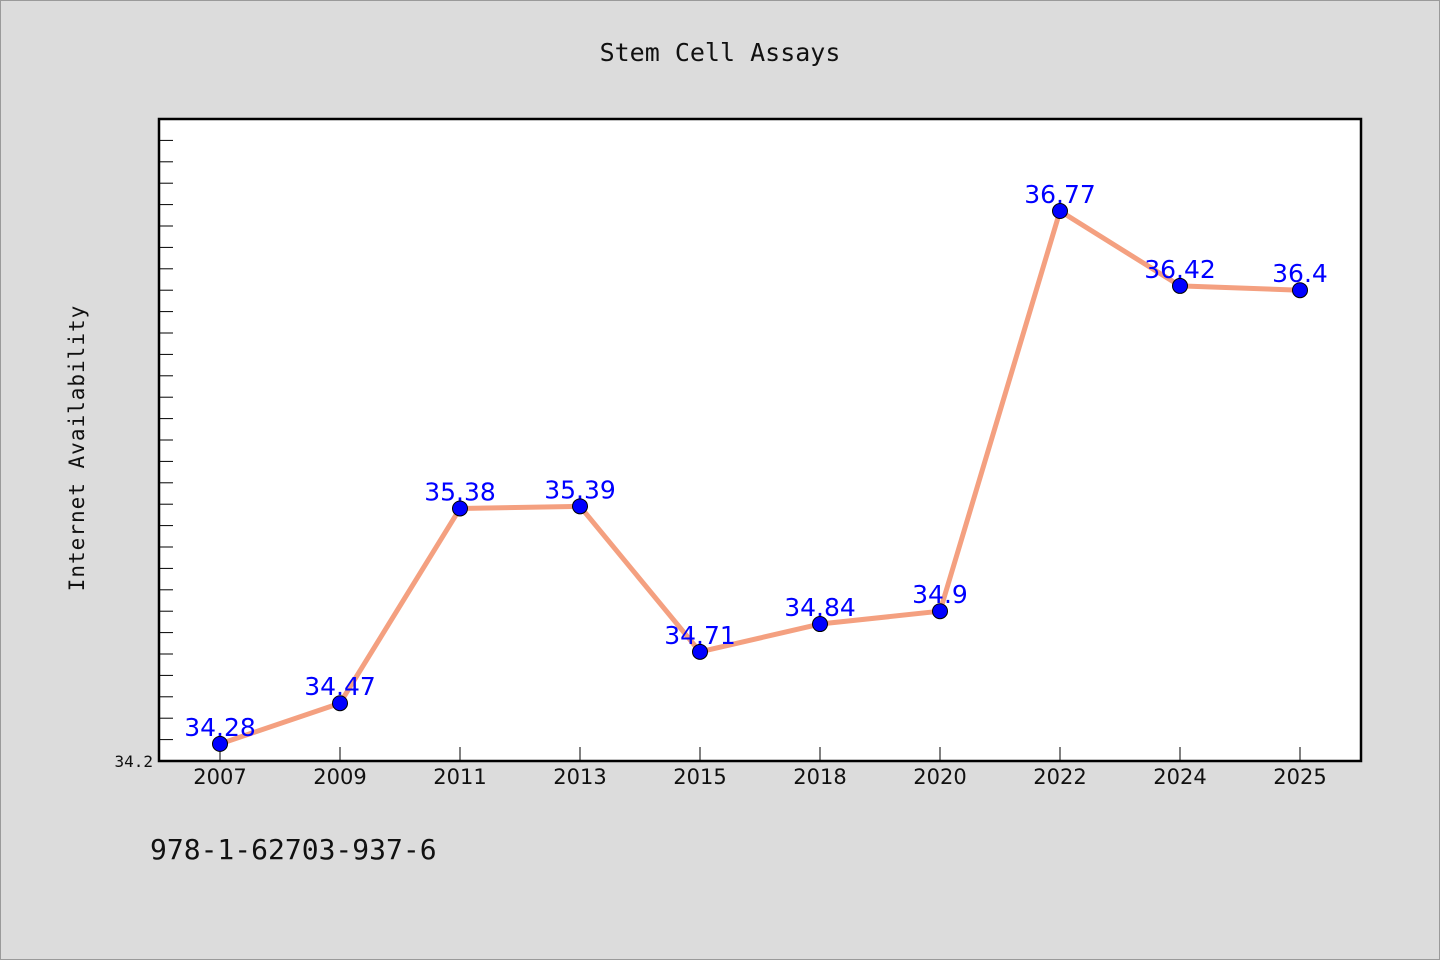 This screenshot has width=1440, height=960. Describe the element at coordinates (133, 761) in the screenshot. I see `y-tick-label: 34.2` at that location.